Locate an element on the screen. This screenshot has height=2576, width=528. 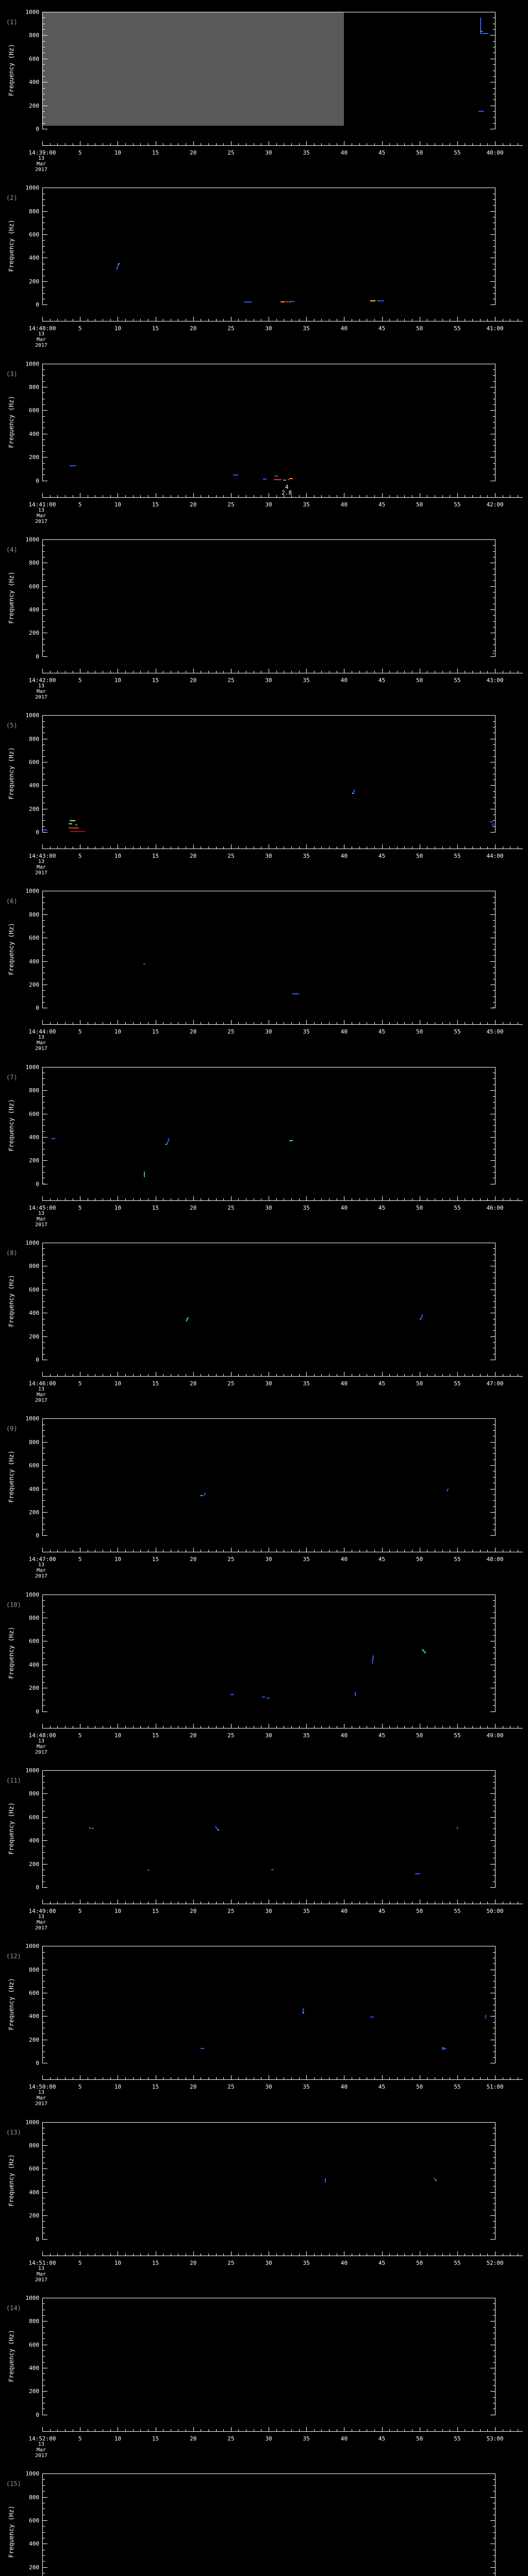
x-tick-label: 20 is located at coordinates (194, 152).